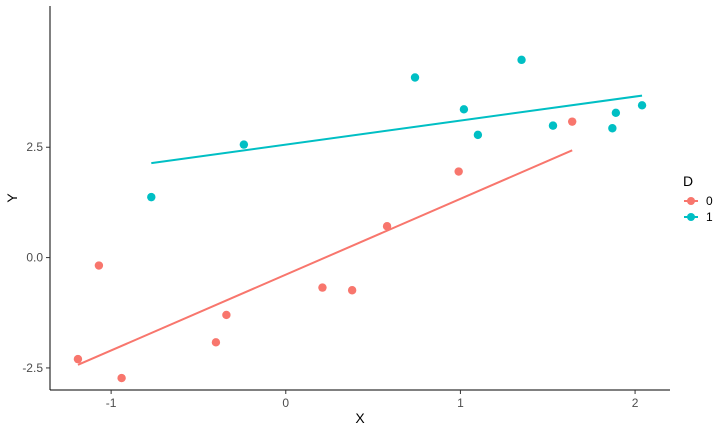 This screenshot has height=432, width=720. What do you see at coordinates (111, 403) in the screenshot?
I see `x-tick-label: -1` at bounding box center [111, 403].